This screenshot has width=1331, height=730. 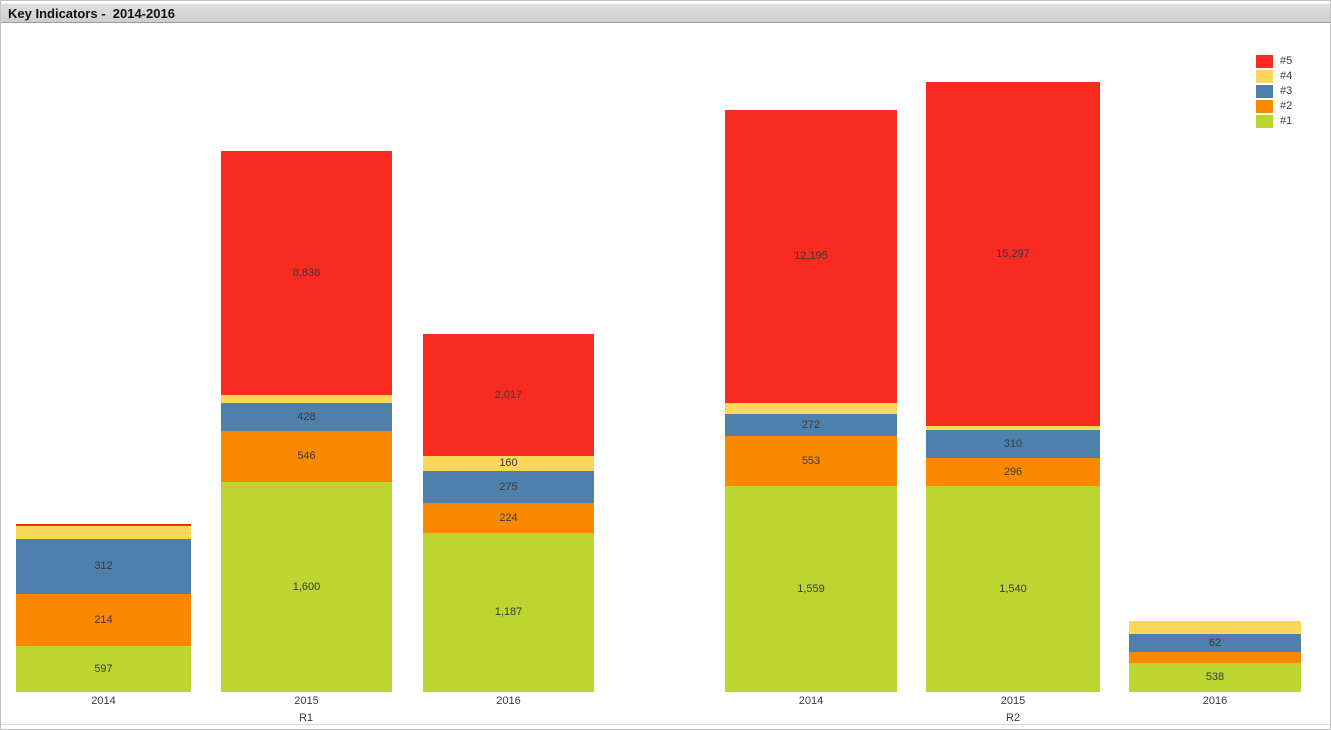 I want to click on stacked-bar-r2-2016: 538 62, so click(x=1215, y=656).